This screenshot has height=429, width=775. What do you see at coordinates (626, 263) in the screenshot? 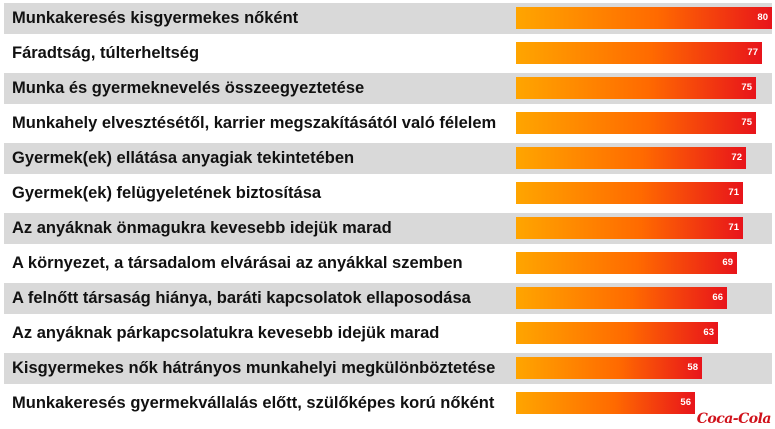
I see `bar: 69` at bounding box center [626, 263].